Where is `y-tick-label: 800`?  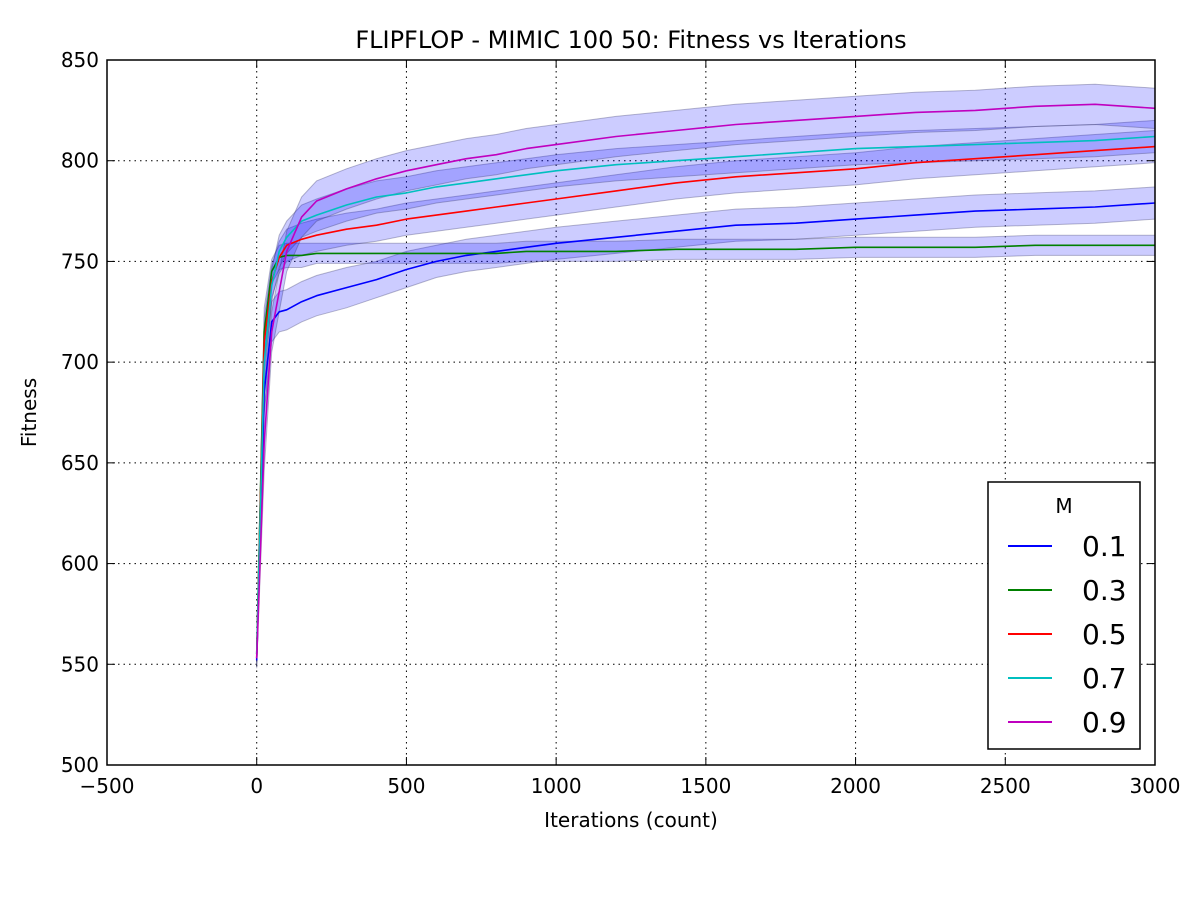
y-tick-label: 800 is located at coordinates (80, 161).